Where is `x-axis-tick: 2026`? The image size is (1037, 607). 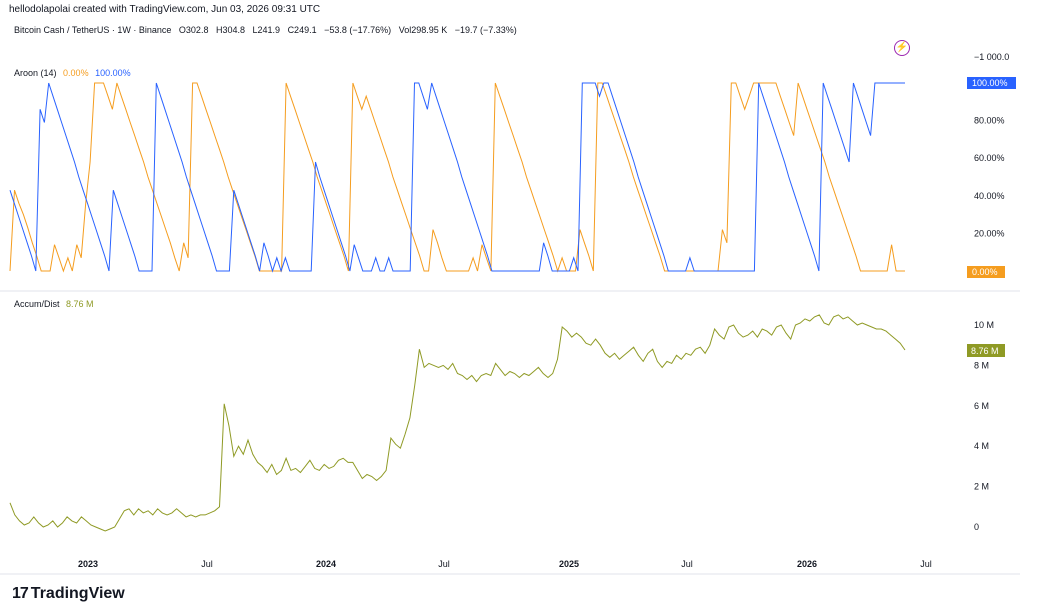 x-axis-tick: 2026 is located at coordinates (807, 564).